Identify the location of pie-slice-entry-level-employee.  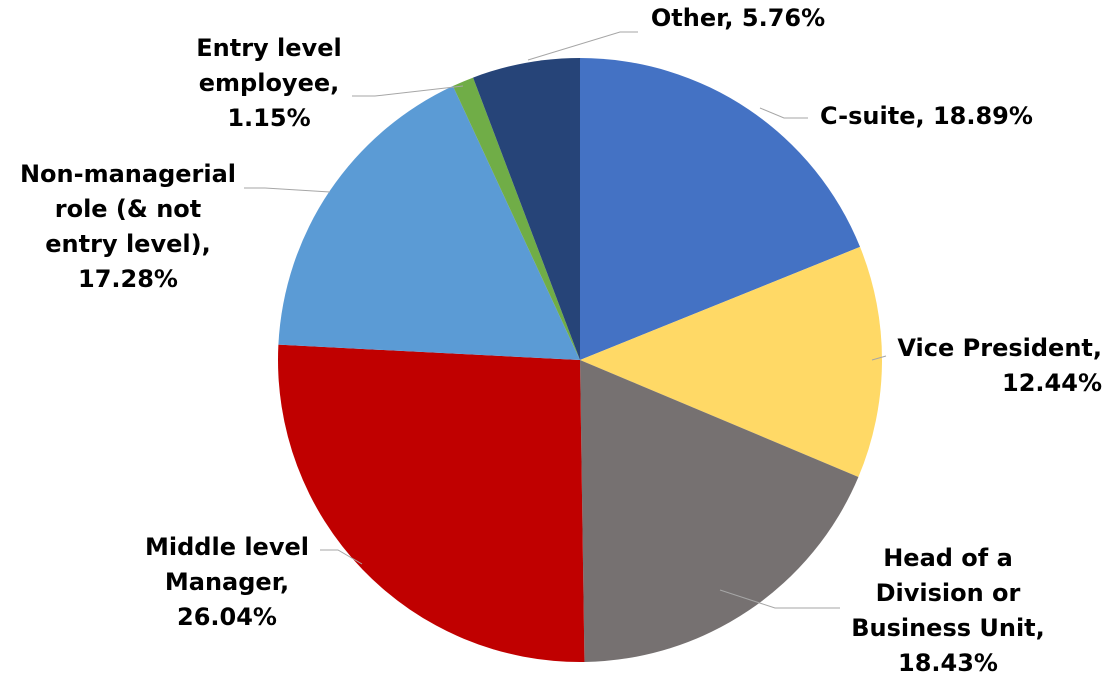
(516, 218).